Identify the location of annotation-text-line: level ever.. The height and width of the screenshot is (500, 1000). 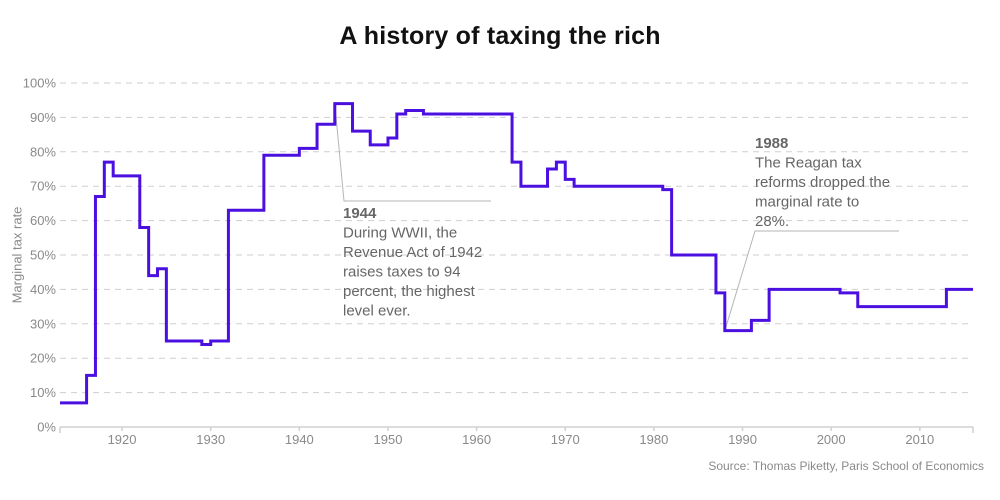
(377, 311).